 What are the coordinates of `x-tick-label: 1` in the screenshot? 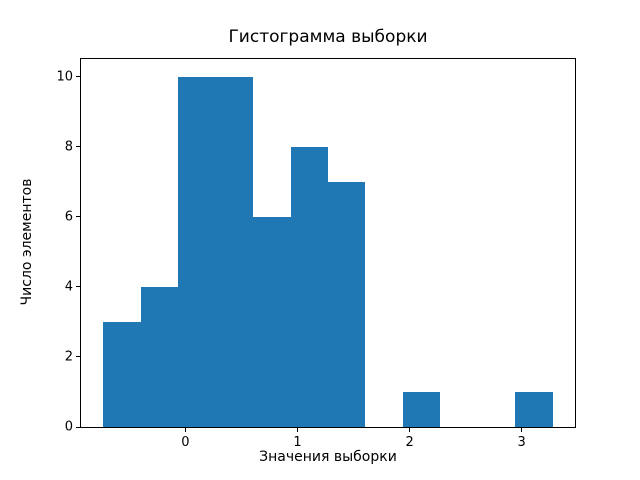 It's located at (297, 442).